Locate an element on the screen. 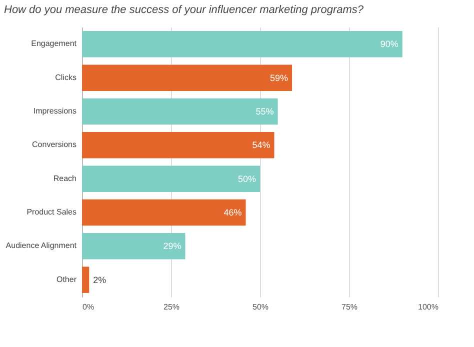  y-tick-label: Impressions is located at coordinates (54, 111).